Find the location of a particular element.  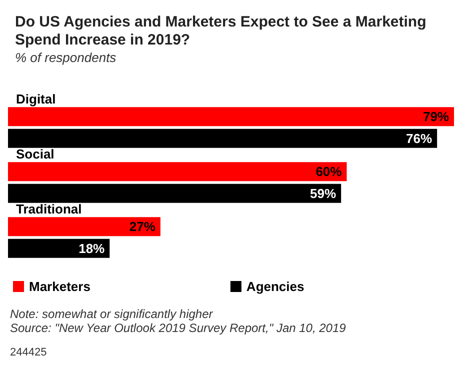

data-label: 76% is located at coordinates (419, 138).